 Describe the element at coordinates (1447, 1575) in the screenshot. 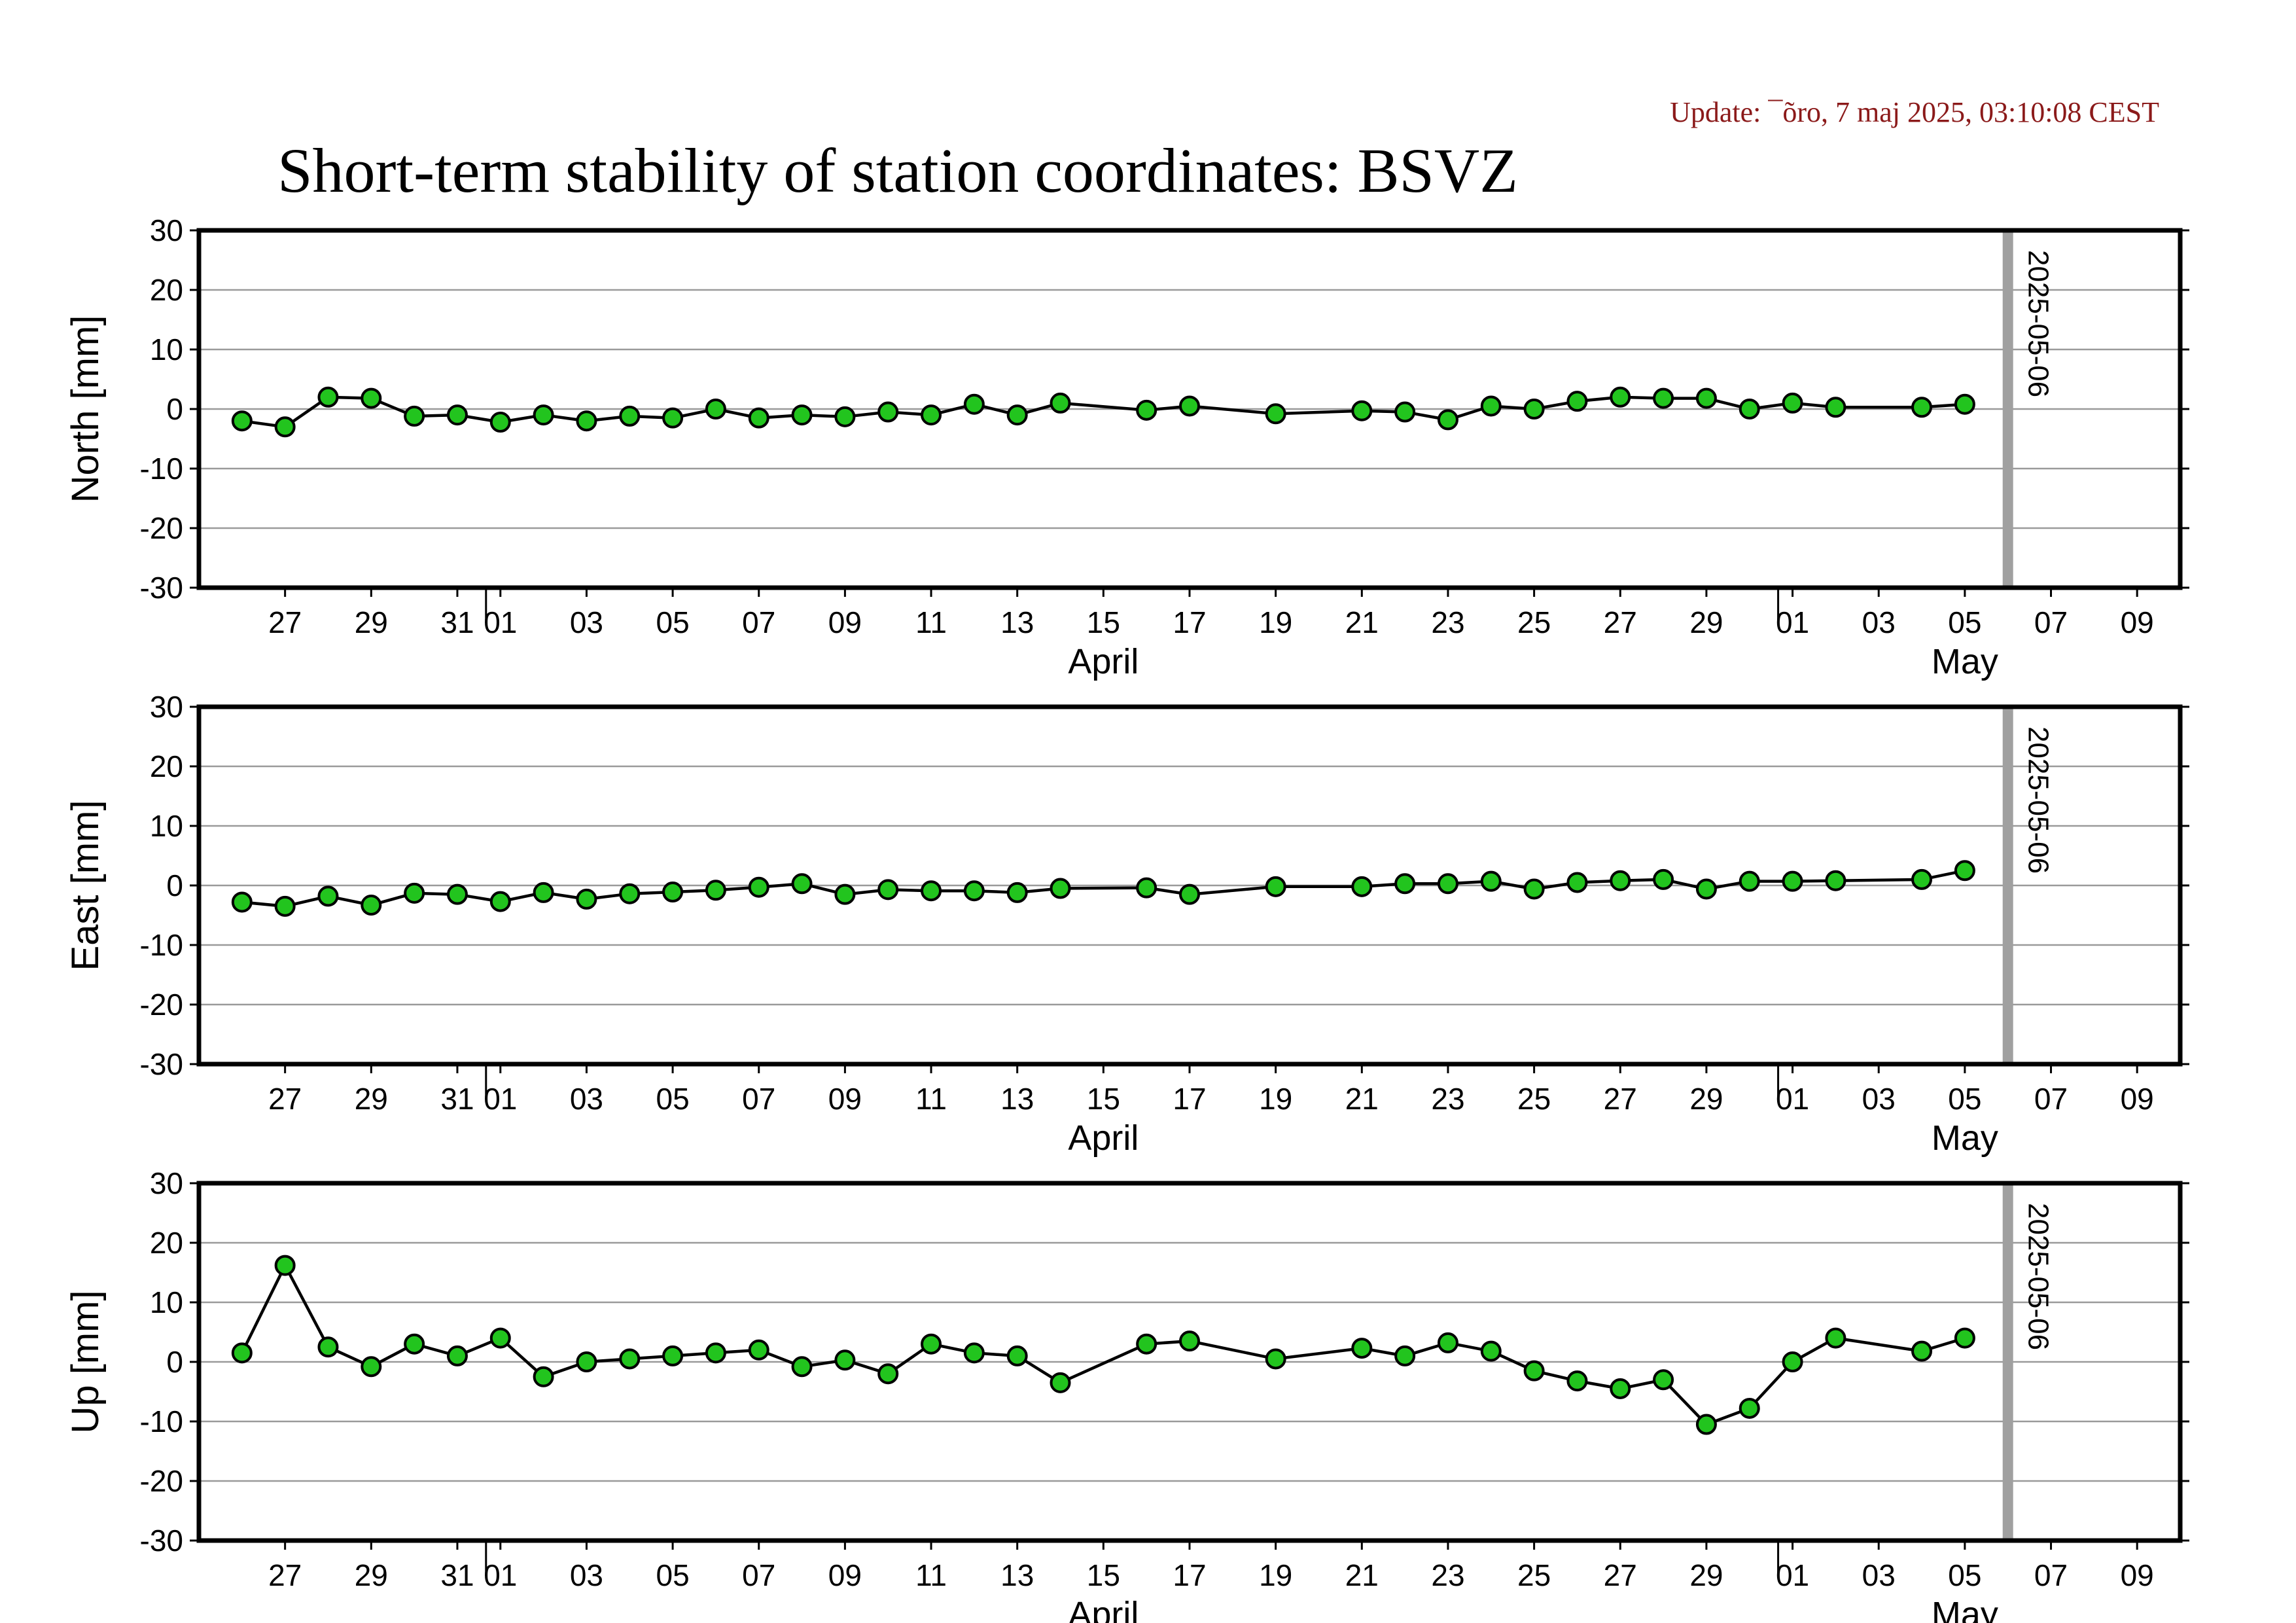

I see `x-tick-label: 23` at that location.